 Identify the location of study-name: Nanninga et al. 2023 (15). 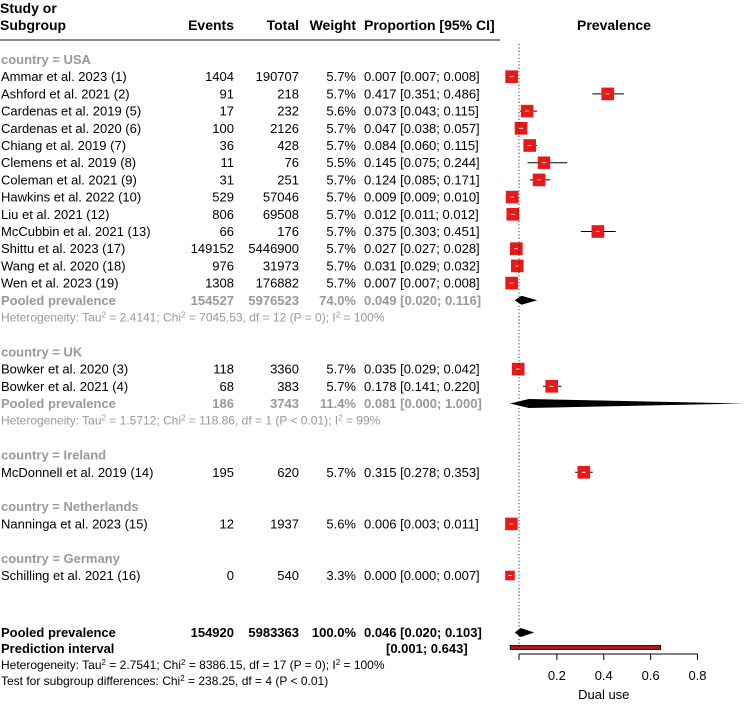
(74, 523).